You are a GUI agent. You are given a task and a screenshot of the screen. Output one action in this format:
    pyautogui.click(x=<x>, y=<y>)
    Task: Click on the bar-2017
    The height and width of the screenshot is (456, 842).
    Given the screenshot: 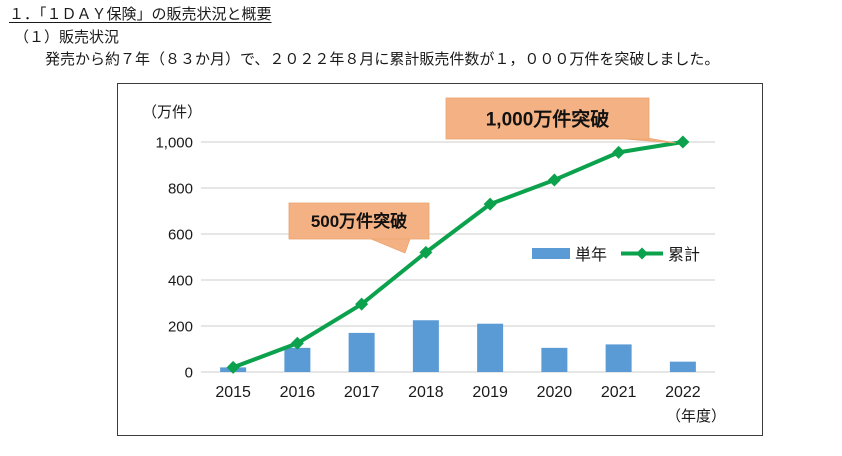 What is the action you would take?
    pyautogui.click(x=361, y=352)
    